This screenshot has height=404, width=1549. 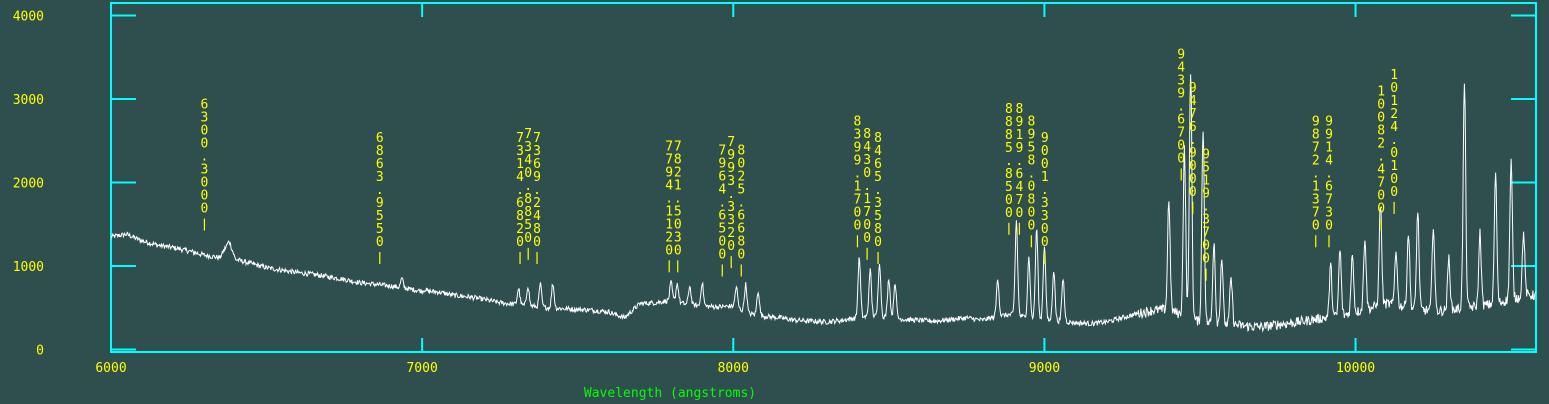 What do you see at coordinates (670, 393) in the screenshot?
I see `x-axis-title: Wavelength (angstroms)` at bounding box center [670, 393].